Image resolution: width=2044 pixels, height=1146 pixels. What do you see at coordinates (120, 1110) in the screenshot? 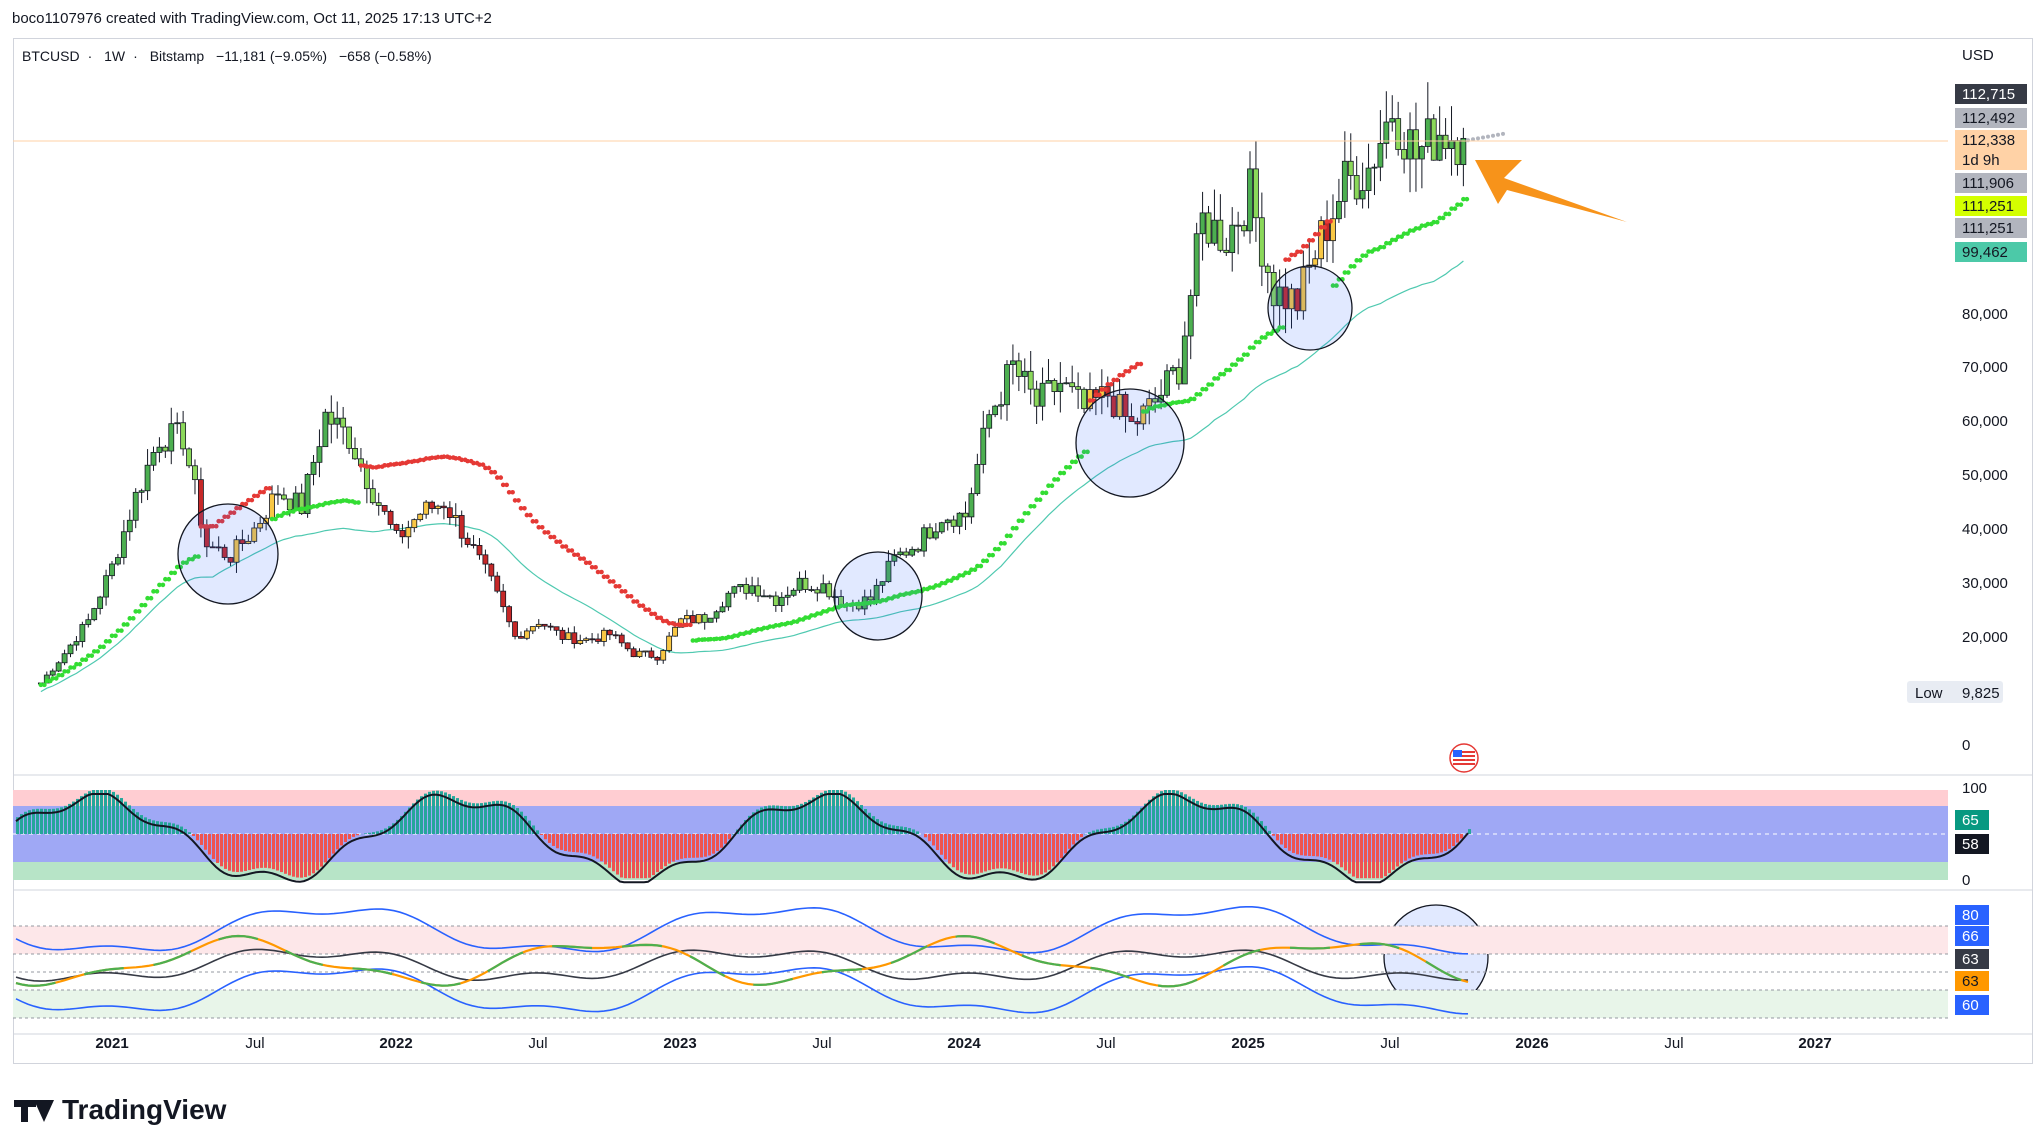
I see `tradingview-logo: TradingView` at bounding box center [120, 1110].